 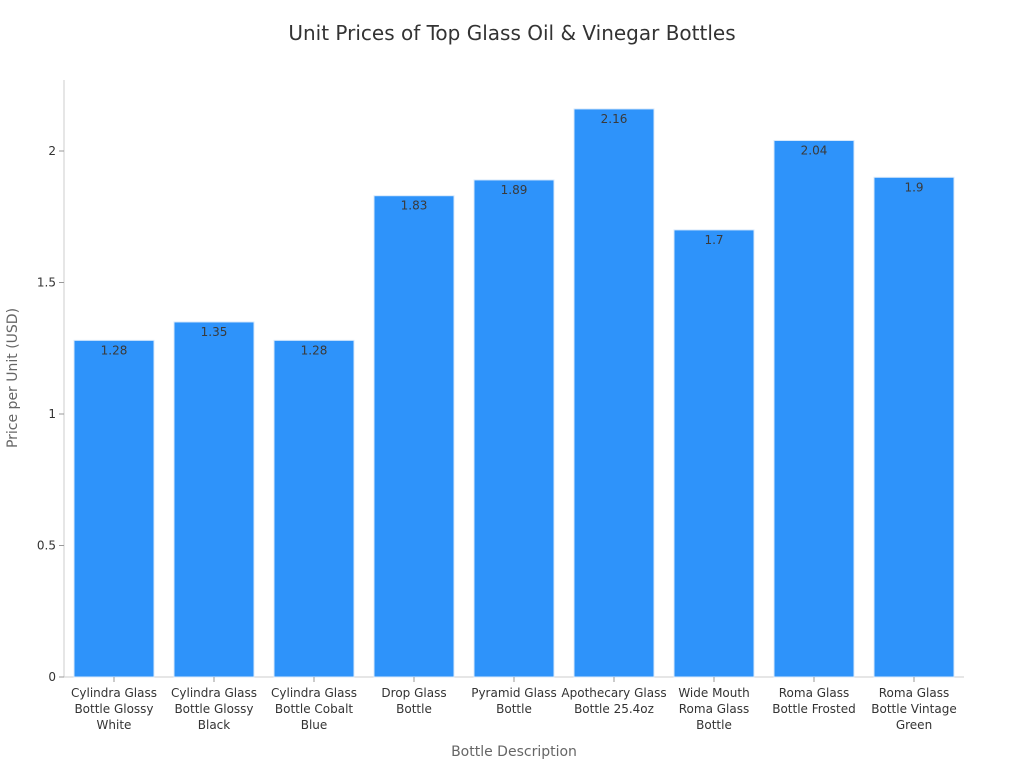 I want to click on x-tick-label: Black, so click(x=214, y=725).